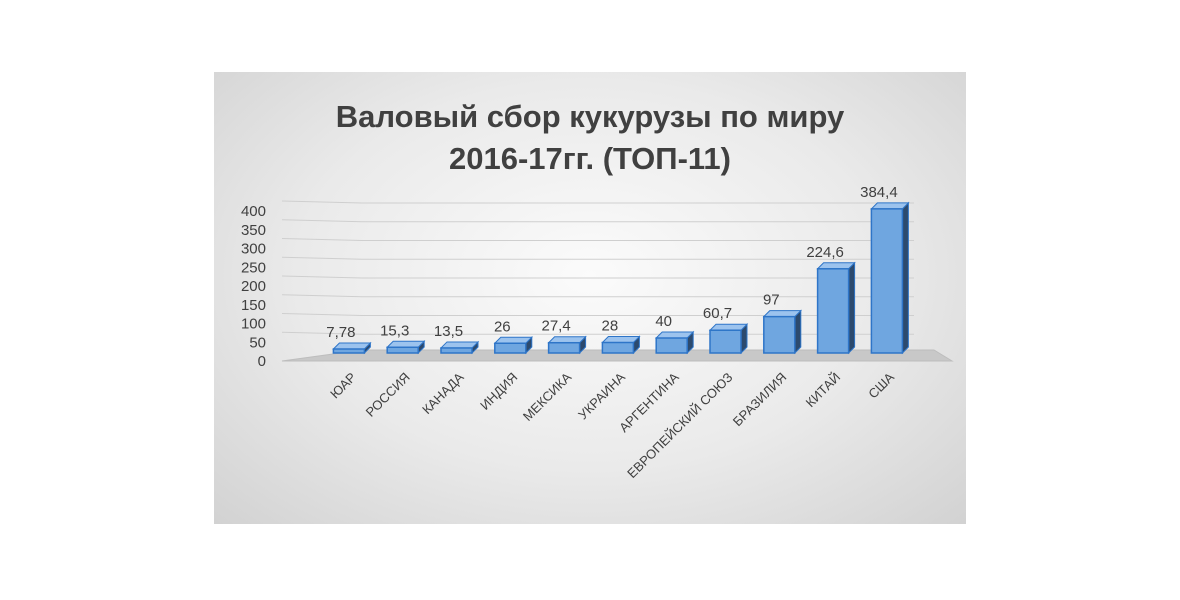  Describe the element at coordinates (555, 326) in the screenshot. I see `data-label: 27,4` at that location.